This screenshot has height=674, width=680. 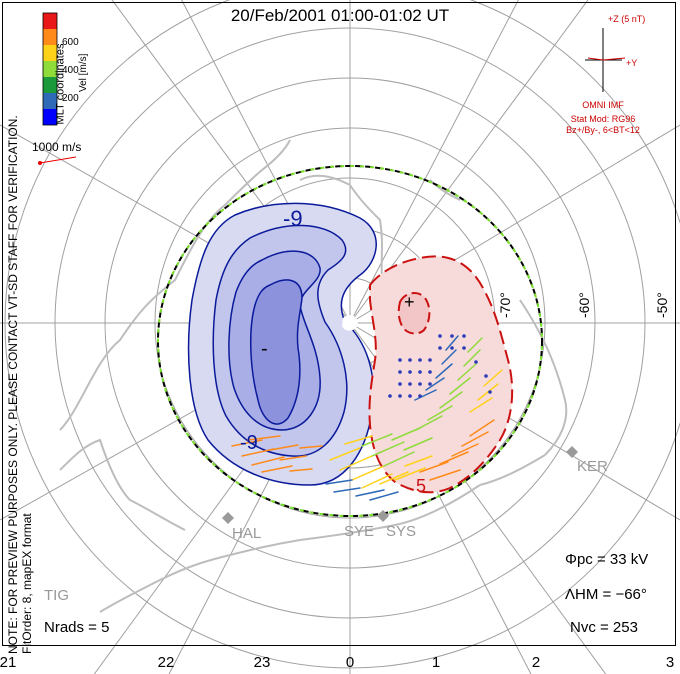 I want to click on station-hal: HAL, so click(x=247, y=533).